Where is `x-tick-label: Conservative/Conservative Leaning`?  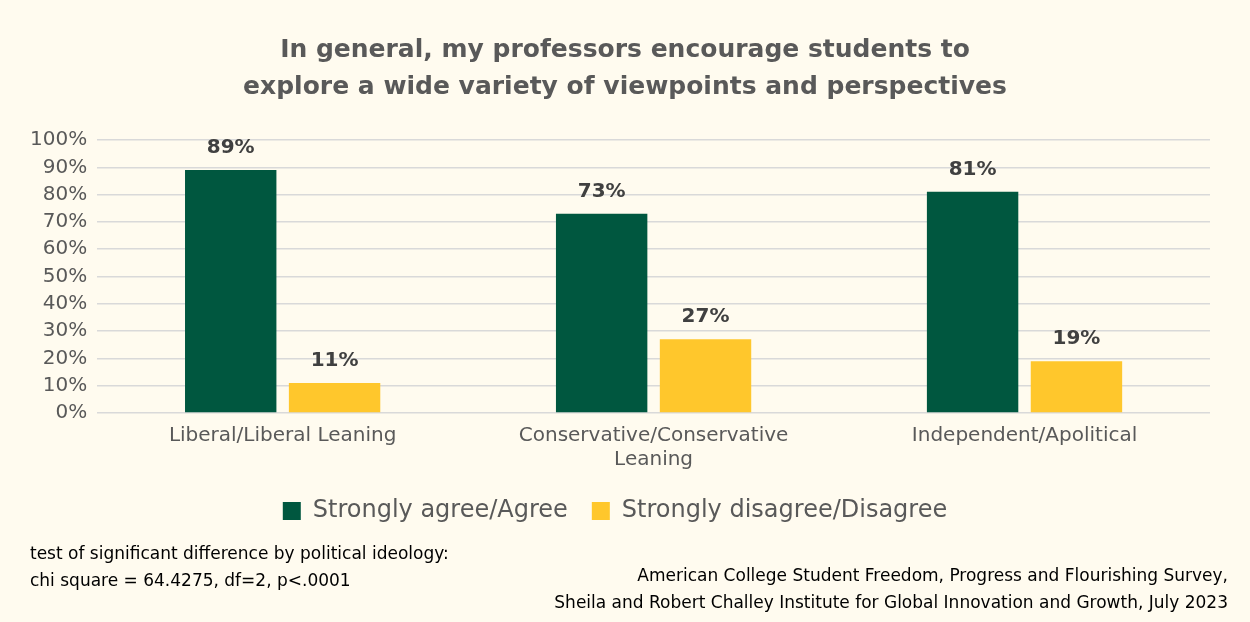
x-tick-label: Conservative/Conservative Leaning is located at coordinates (653, 446).